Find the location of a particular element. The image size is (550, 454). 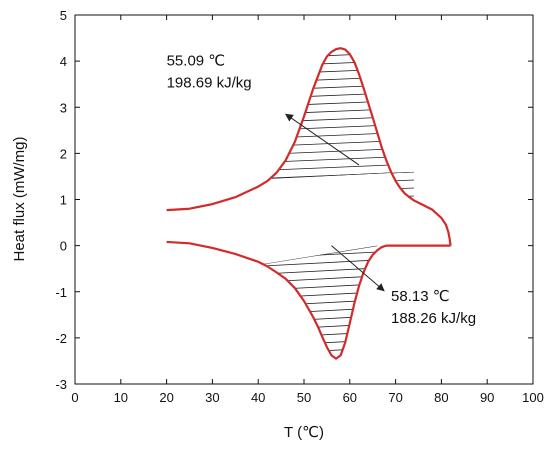

x-tick-label: 10 is located at coordinates (121, 397).